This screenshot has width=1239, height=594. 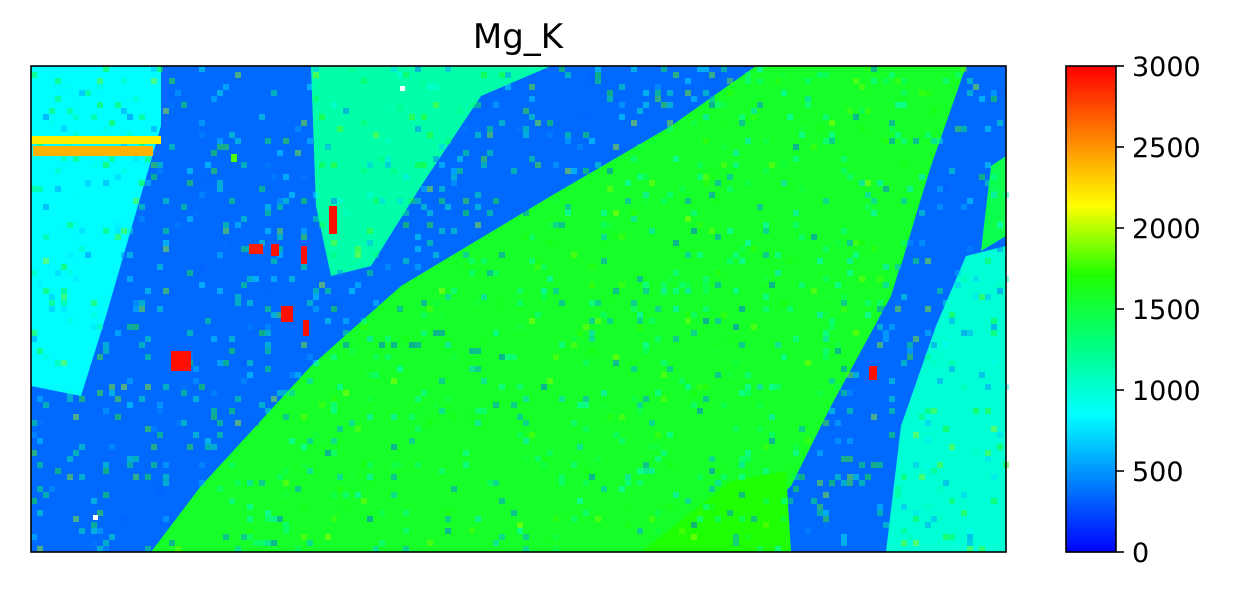 What do you see at coordinates (946, 399) in the screenshot?
I see `mineral-region-right-lower` at bounding box center [946, 399].